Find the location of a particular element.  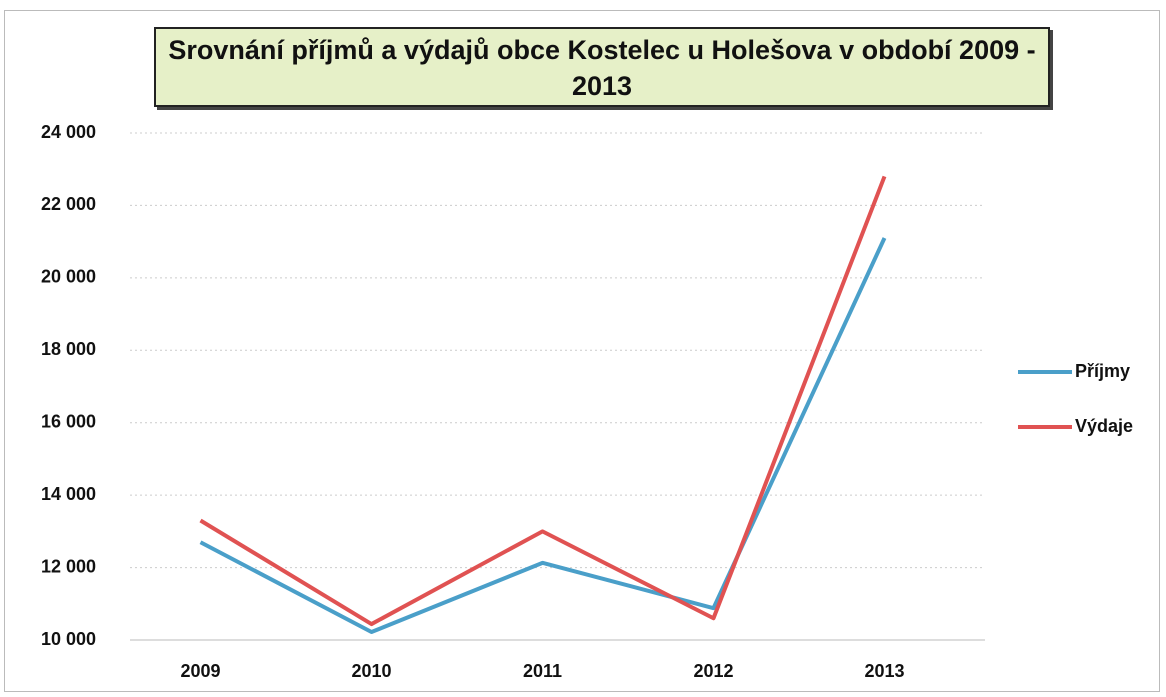

x-tick-label: 2009 is located at coordinates (200, 671).